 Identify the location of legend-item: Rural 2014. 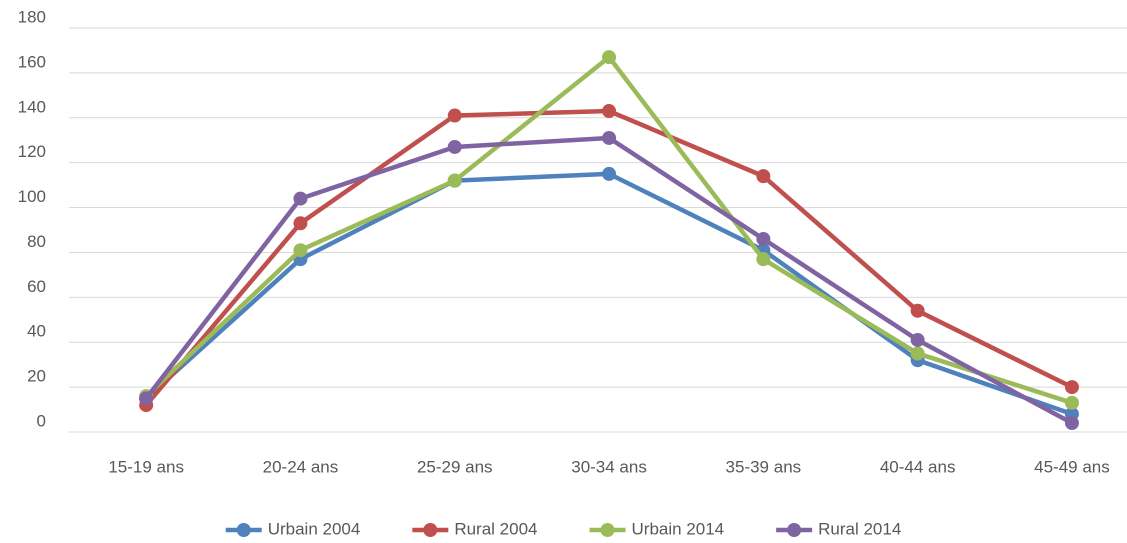
(838, 528).